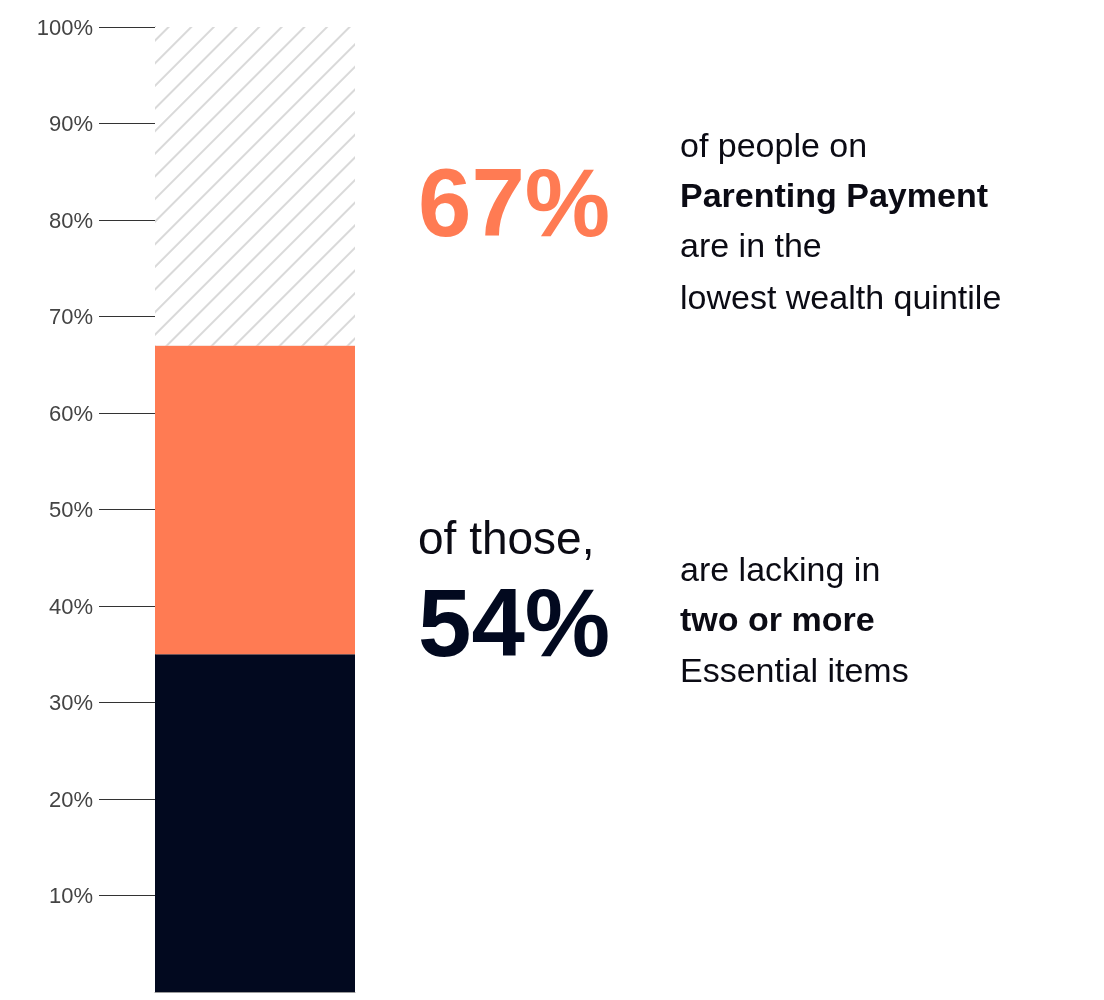 The height and width of the screenshot is (1000, 1104). I want to click on y-tick-label: 30%, so click(70, 702).